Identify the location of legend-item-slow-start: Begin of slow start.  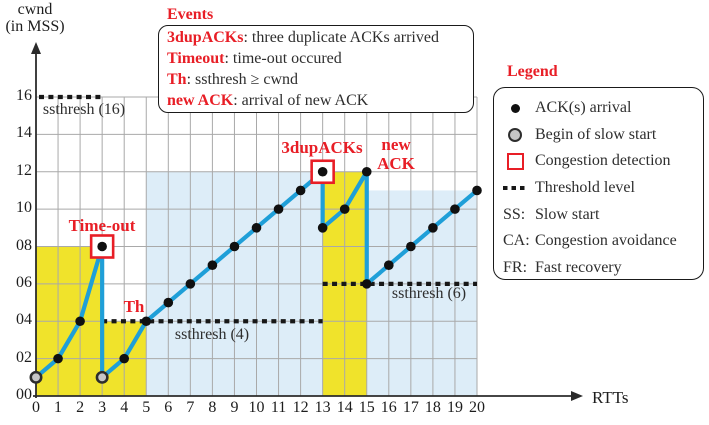
(601, 135).